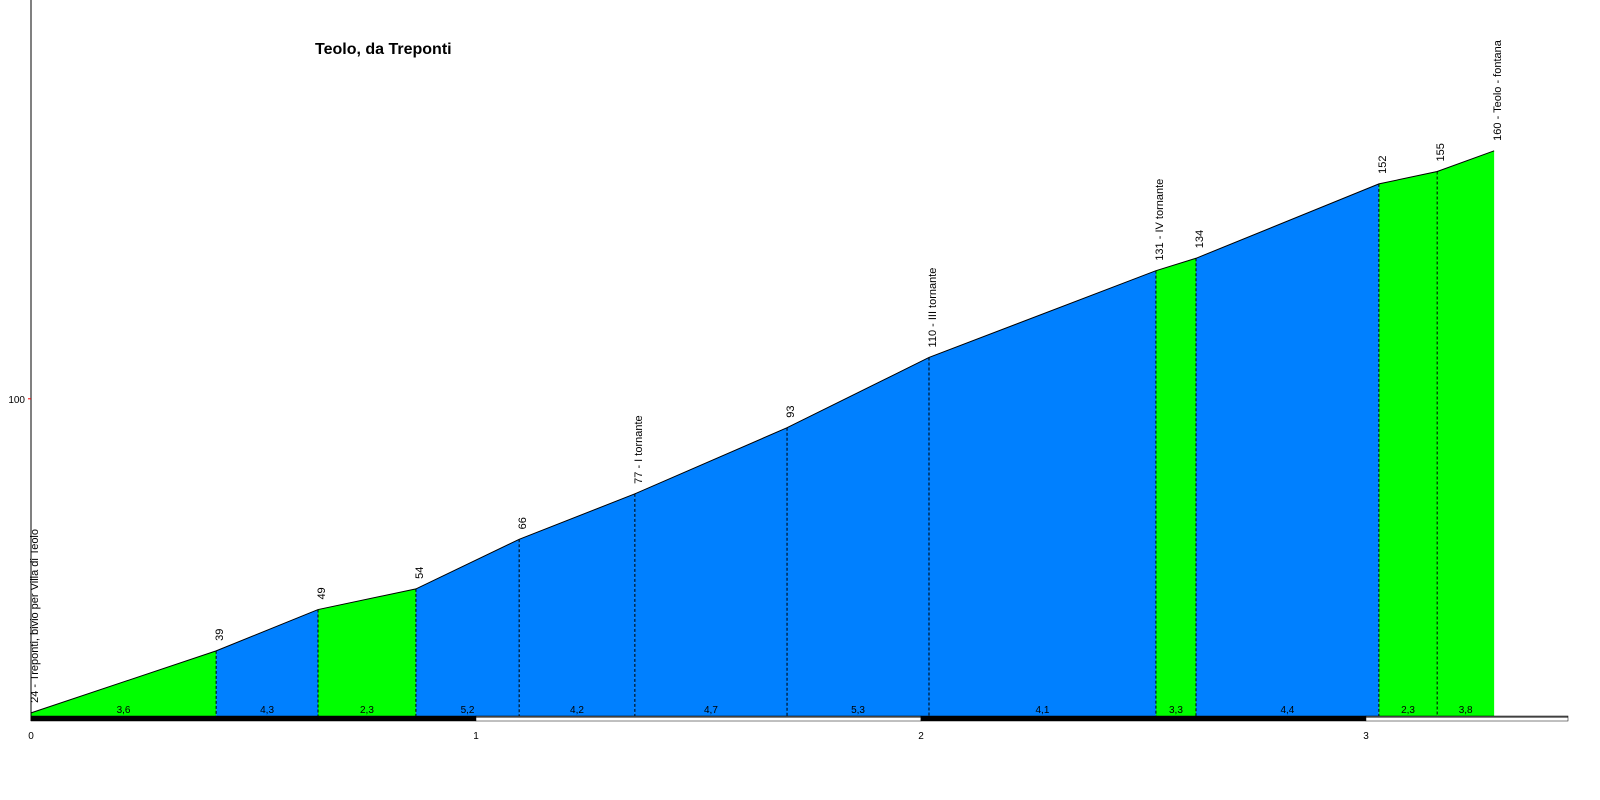  Describe the element at coordinates (35, 616) in the screenshot. I see `point-label: 24 - Treponti, bivio per Villa di Teolo` at that location.